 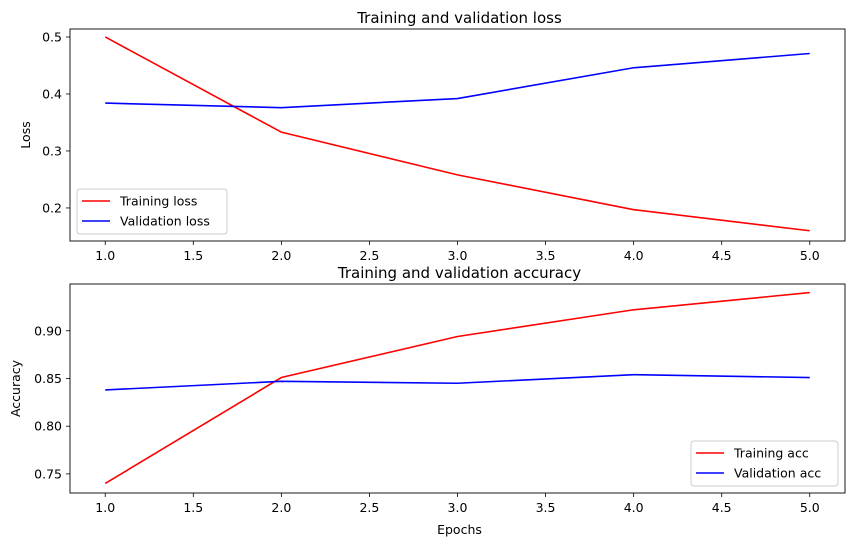 I want to click on legend: Training acc Validation acc, so click(x=764, y=463).